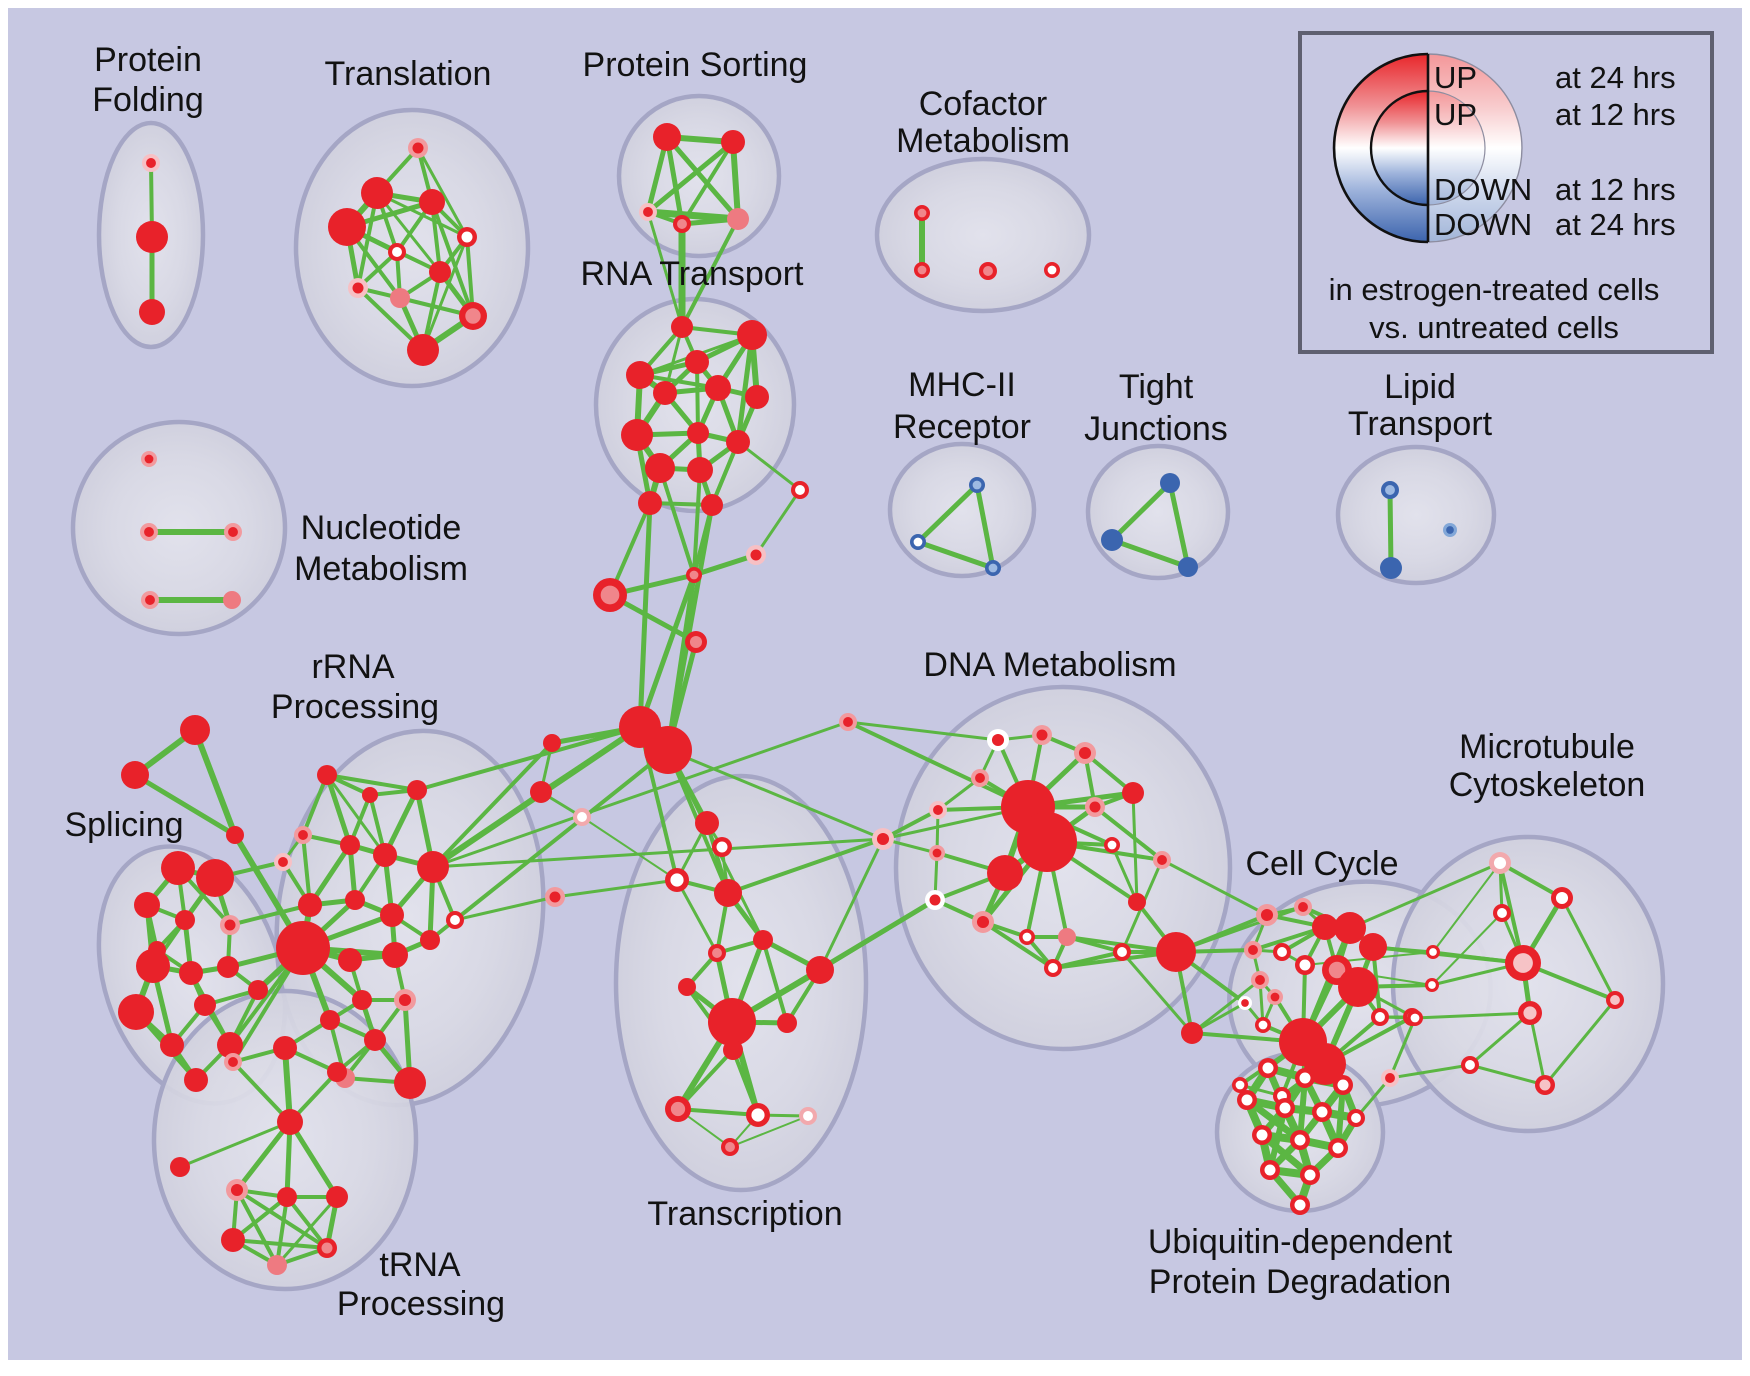  I want to click on edge-microtubule-cytoskeleton, so click(1588, 949).